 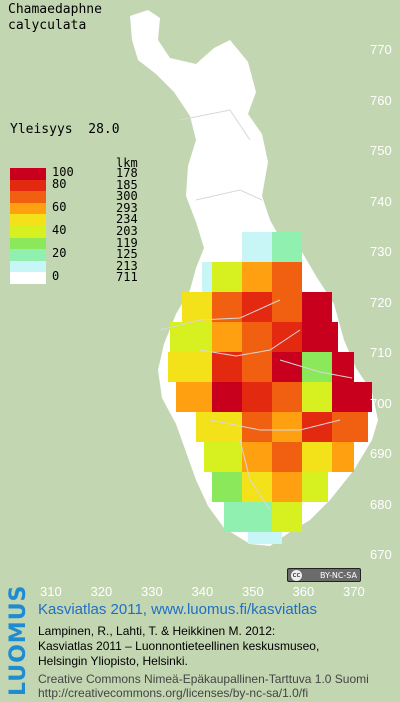 I want to click on x-tick-label: 310, so click(x=51, y=591).